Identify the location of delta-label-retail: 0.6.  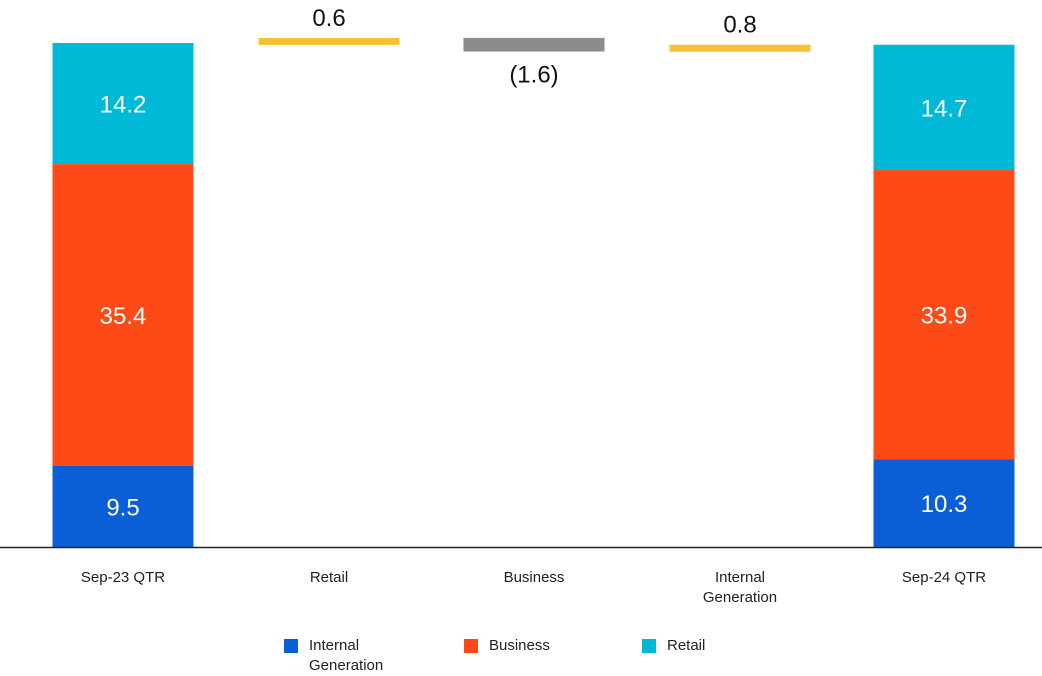
(328, 18).